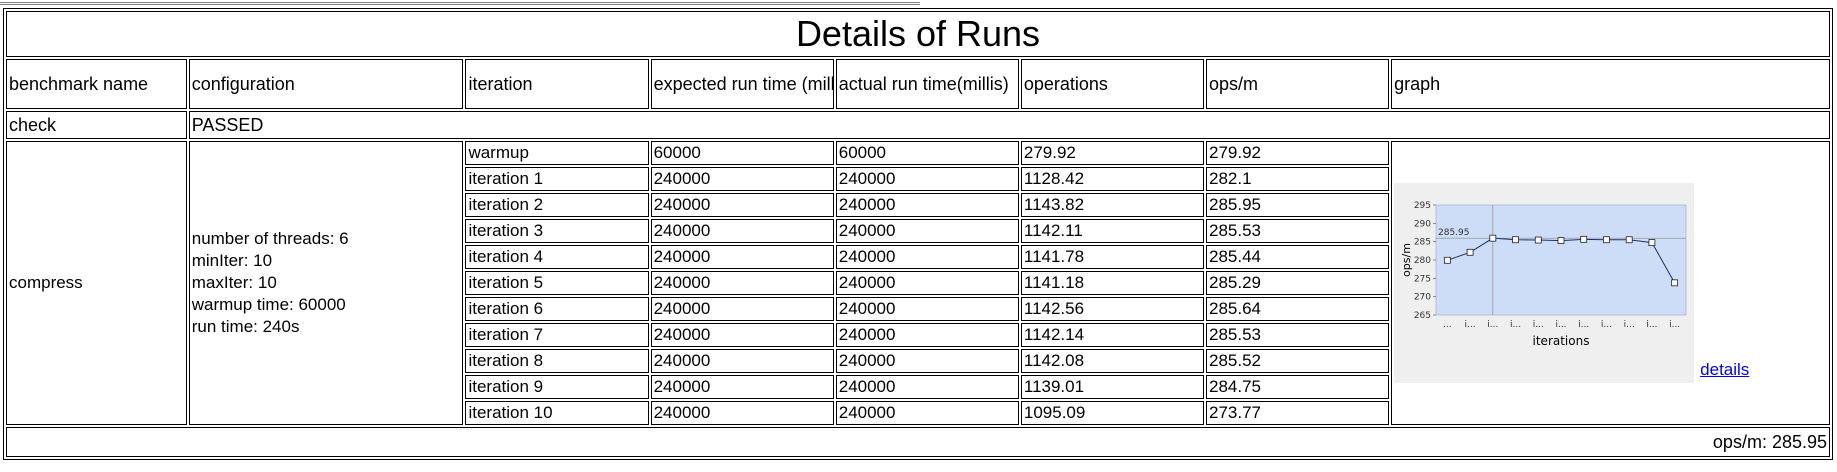 The image size is (1837, 472). What do you see at coordinates (1112, 179) in the screenshot?
I see `operations-cell: 1128.42` at bounding box center [1112, 179].